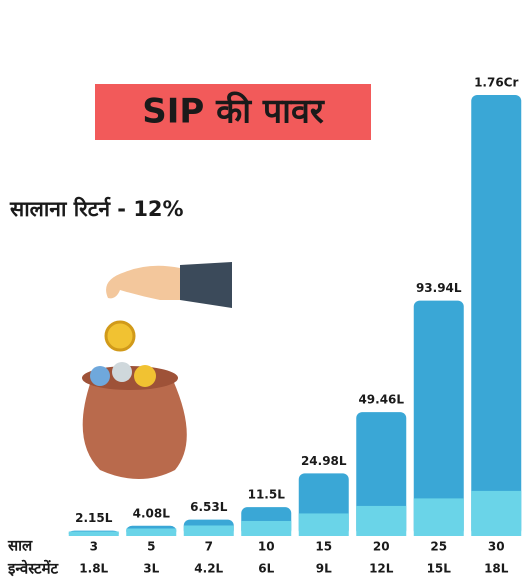 This screenshot has width=527, height=582. Describe the element at coordinates (496, 547) in the screenshot. I see `x-tick-label: 30` at that location.